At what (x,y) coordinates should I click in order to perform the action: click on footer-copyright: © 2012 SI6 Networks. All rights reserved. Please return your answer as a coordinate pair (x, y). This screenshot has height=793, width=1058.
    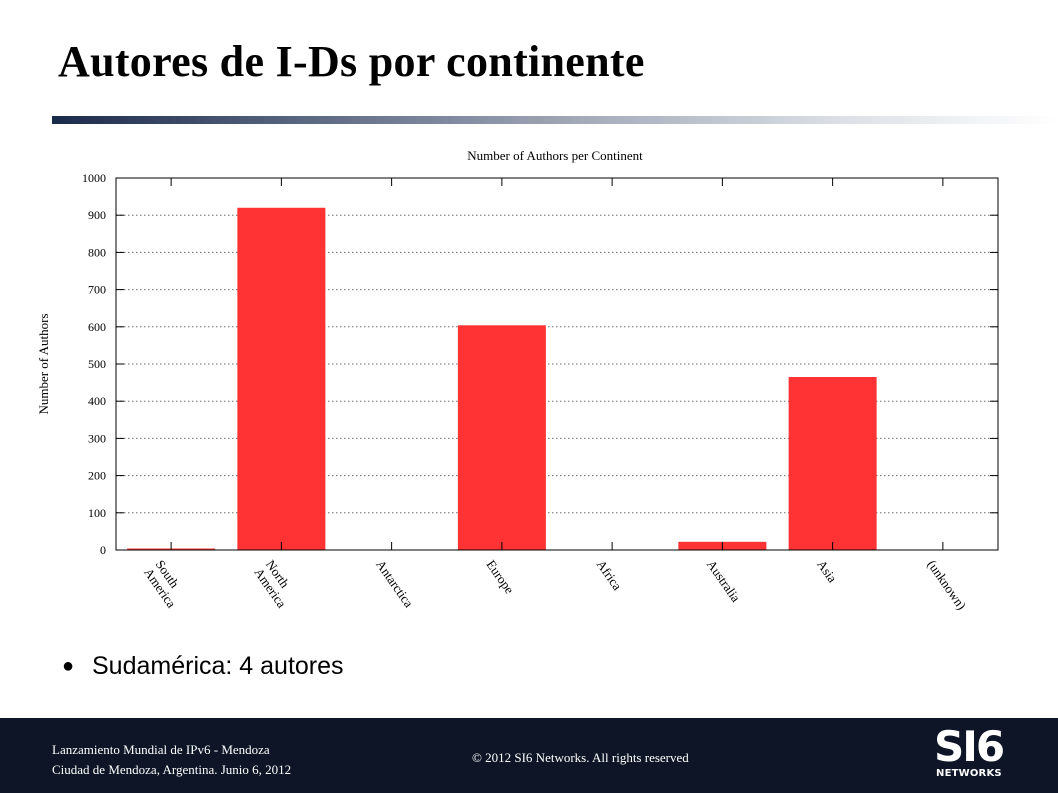
    Looking at the image, I should click on (580, 757).